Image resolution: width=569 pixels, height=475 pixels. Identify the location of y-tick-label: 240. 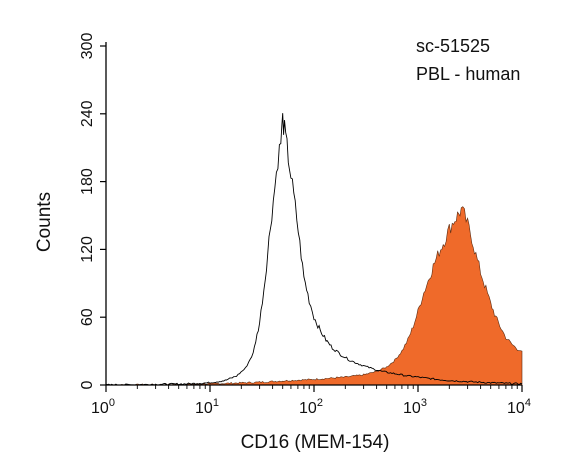
(87, 113).